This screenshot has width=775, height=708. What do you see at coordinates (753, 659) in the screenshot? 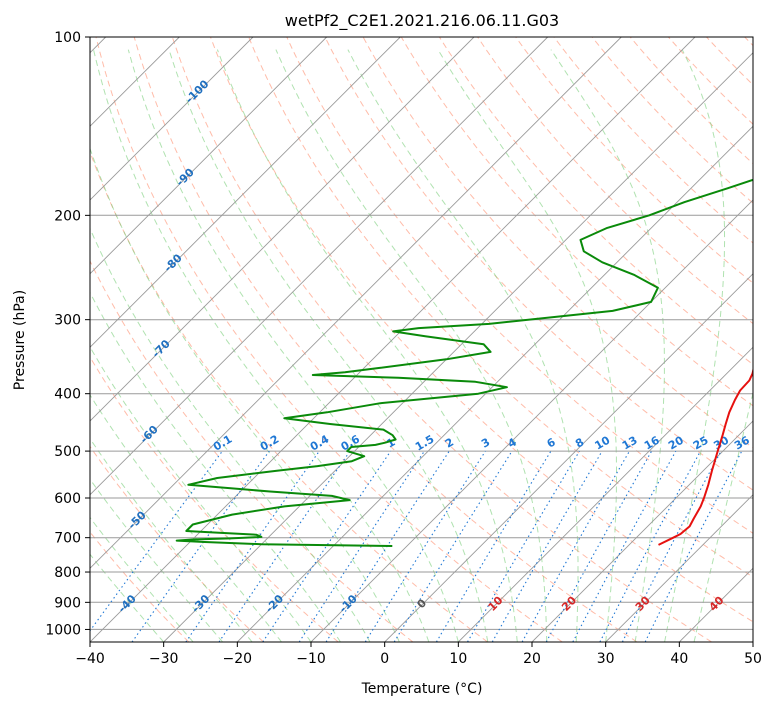
I see `x-tick-label: 50` at bounding box center [753, 659].